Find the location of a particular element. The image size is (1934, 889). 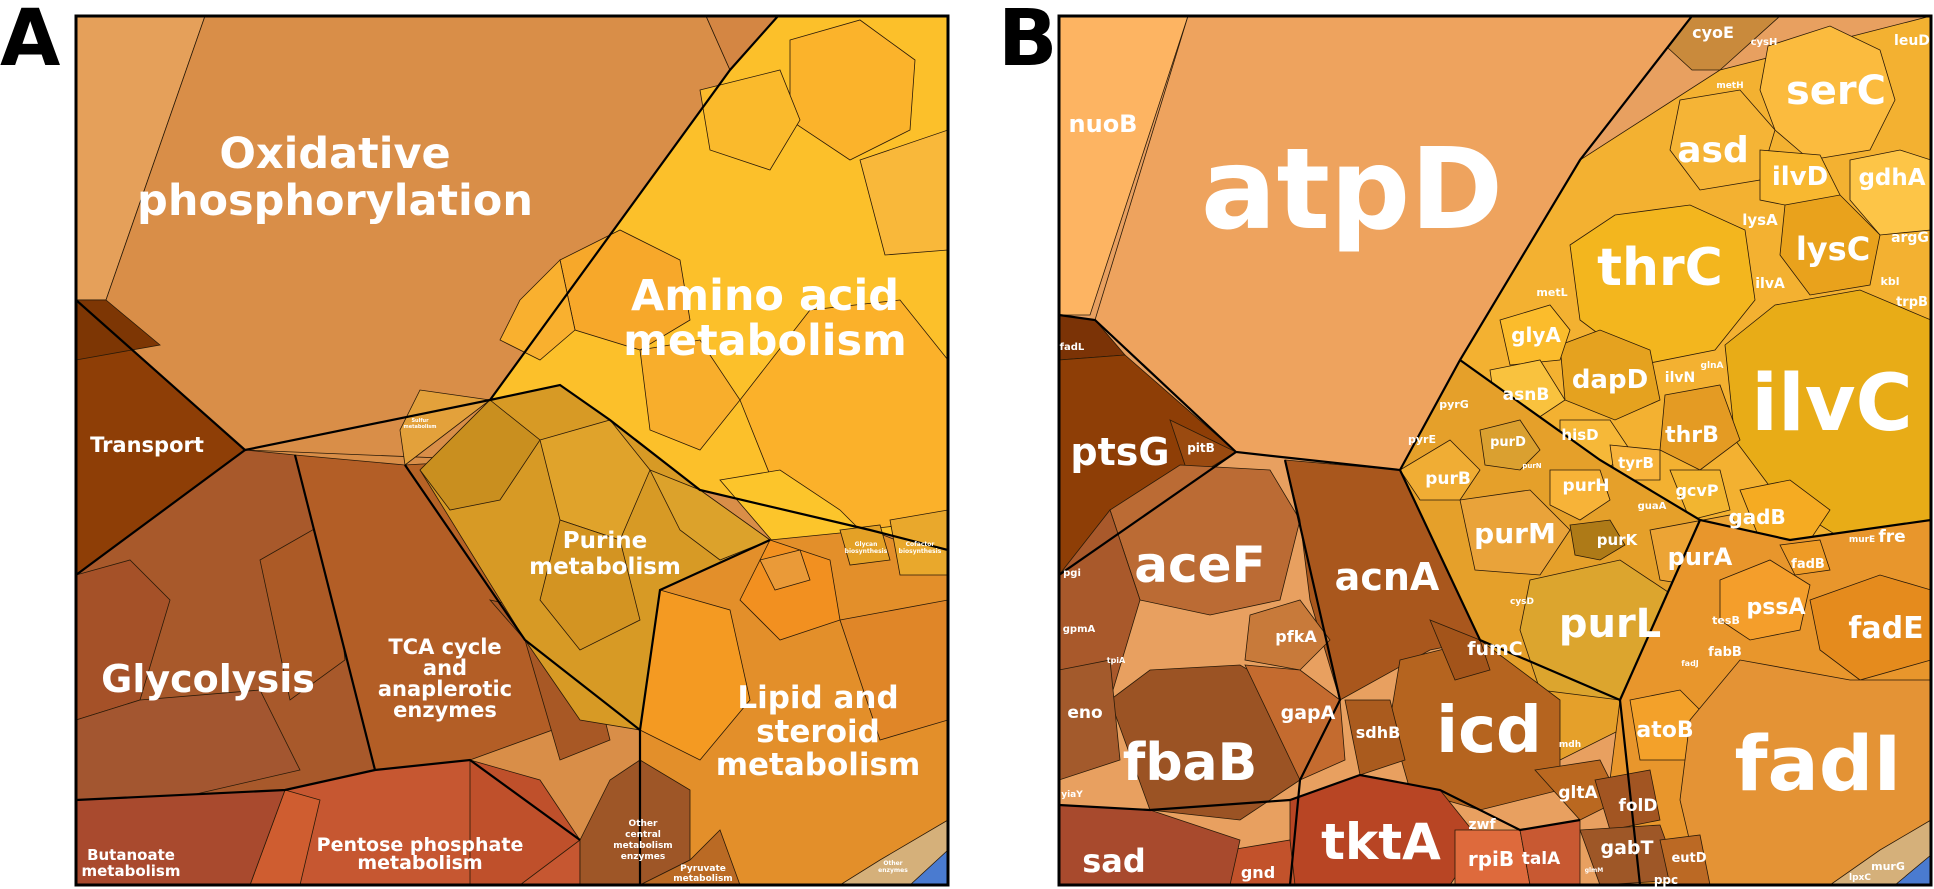

label-gcvP: gcvP is located at coordinates (1696, 490).